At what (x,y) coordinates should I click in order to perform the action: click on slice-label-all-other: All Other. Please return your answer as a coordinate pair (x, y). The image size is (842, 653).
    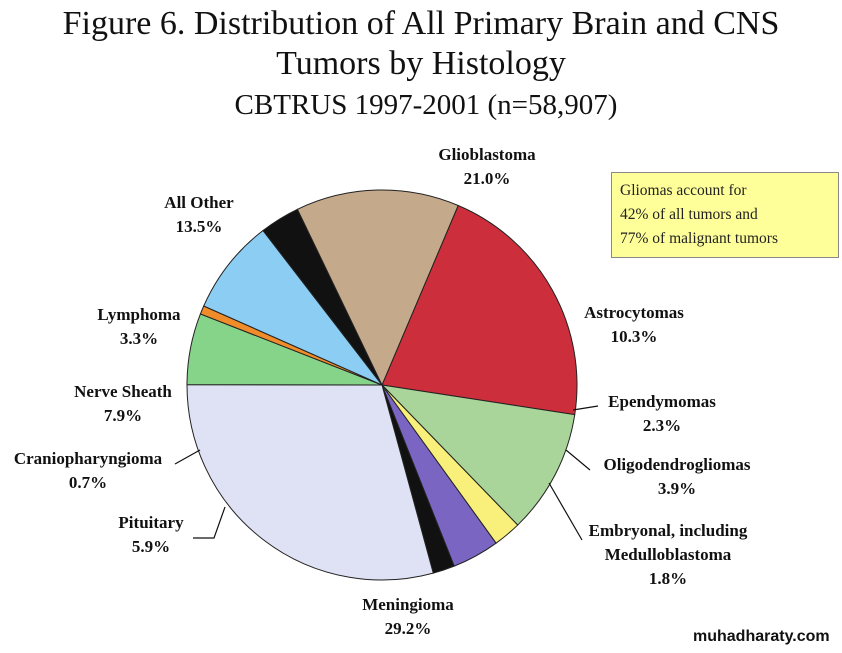
    Looking at the image, I should click on (199, 202).